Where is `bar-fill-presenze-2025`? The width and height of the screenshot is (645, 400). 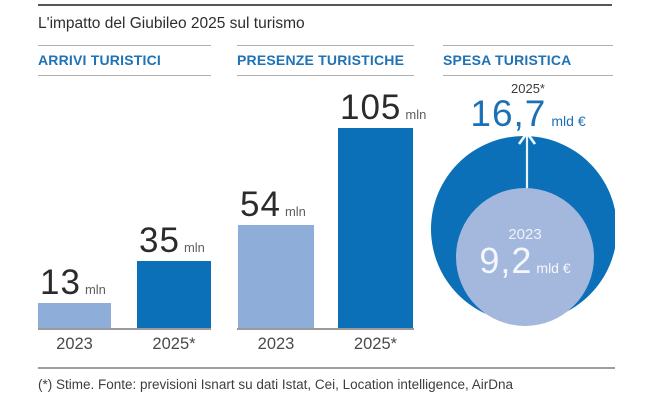 bar-fill-presenze-2025 is located at coordinates (375, 227).